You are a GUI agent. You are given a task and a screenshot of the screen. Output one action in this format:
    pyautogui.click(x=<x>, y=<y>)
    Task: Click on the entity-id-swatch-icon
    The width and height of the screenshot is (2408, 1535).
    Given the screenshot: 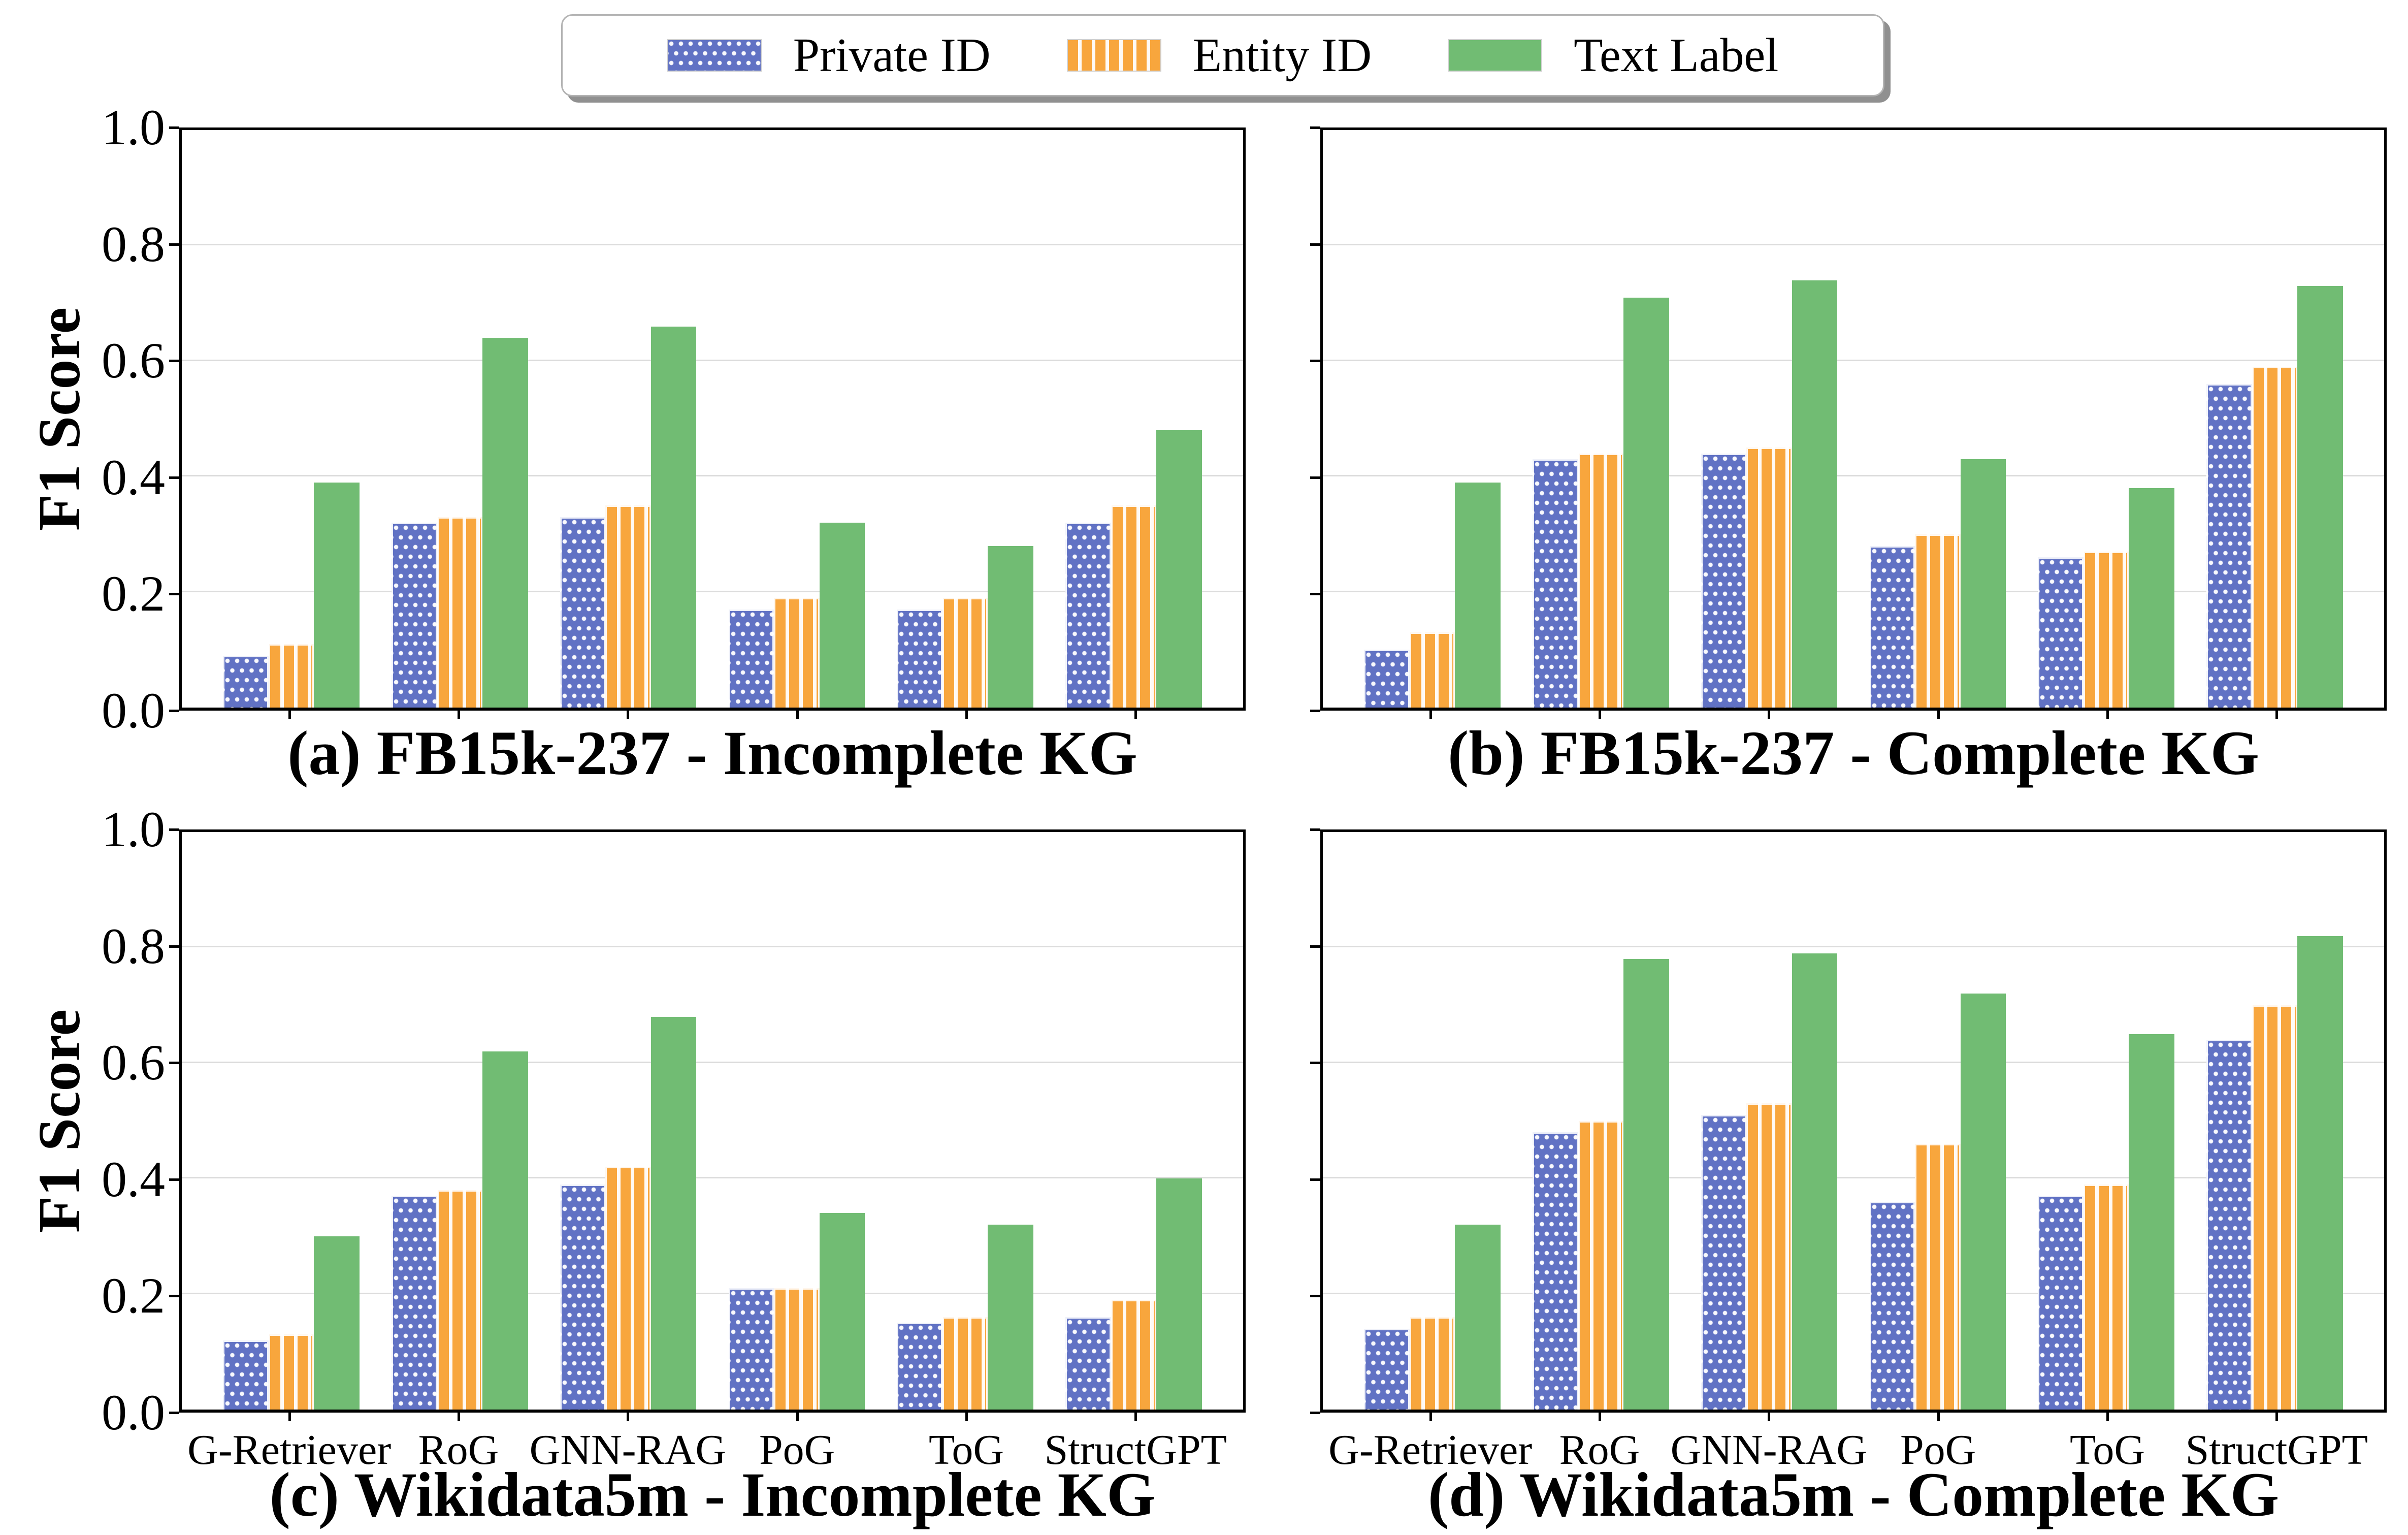 What is the action you would take?
    pyautogui.click(x=1114, y=55)
    